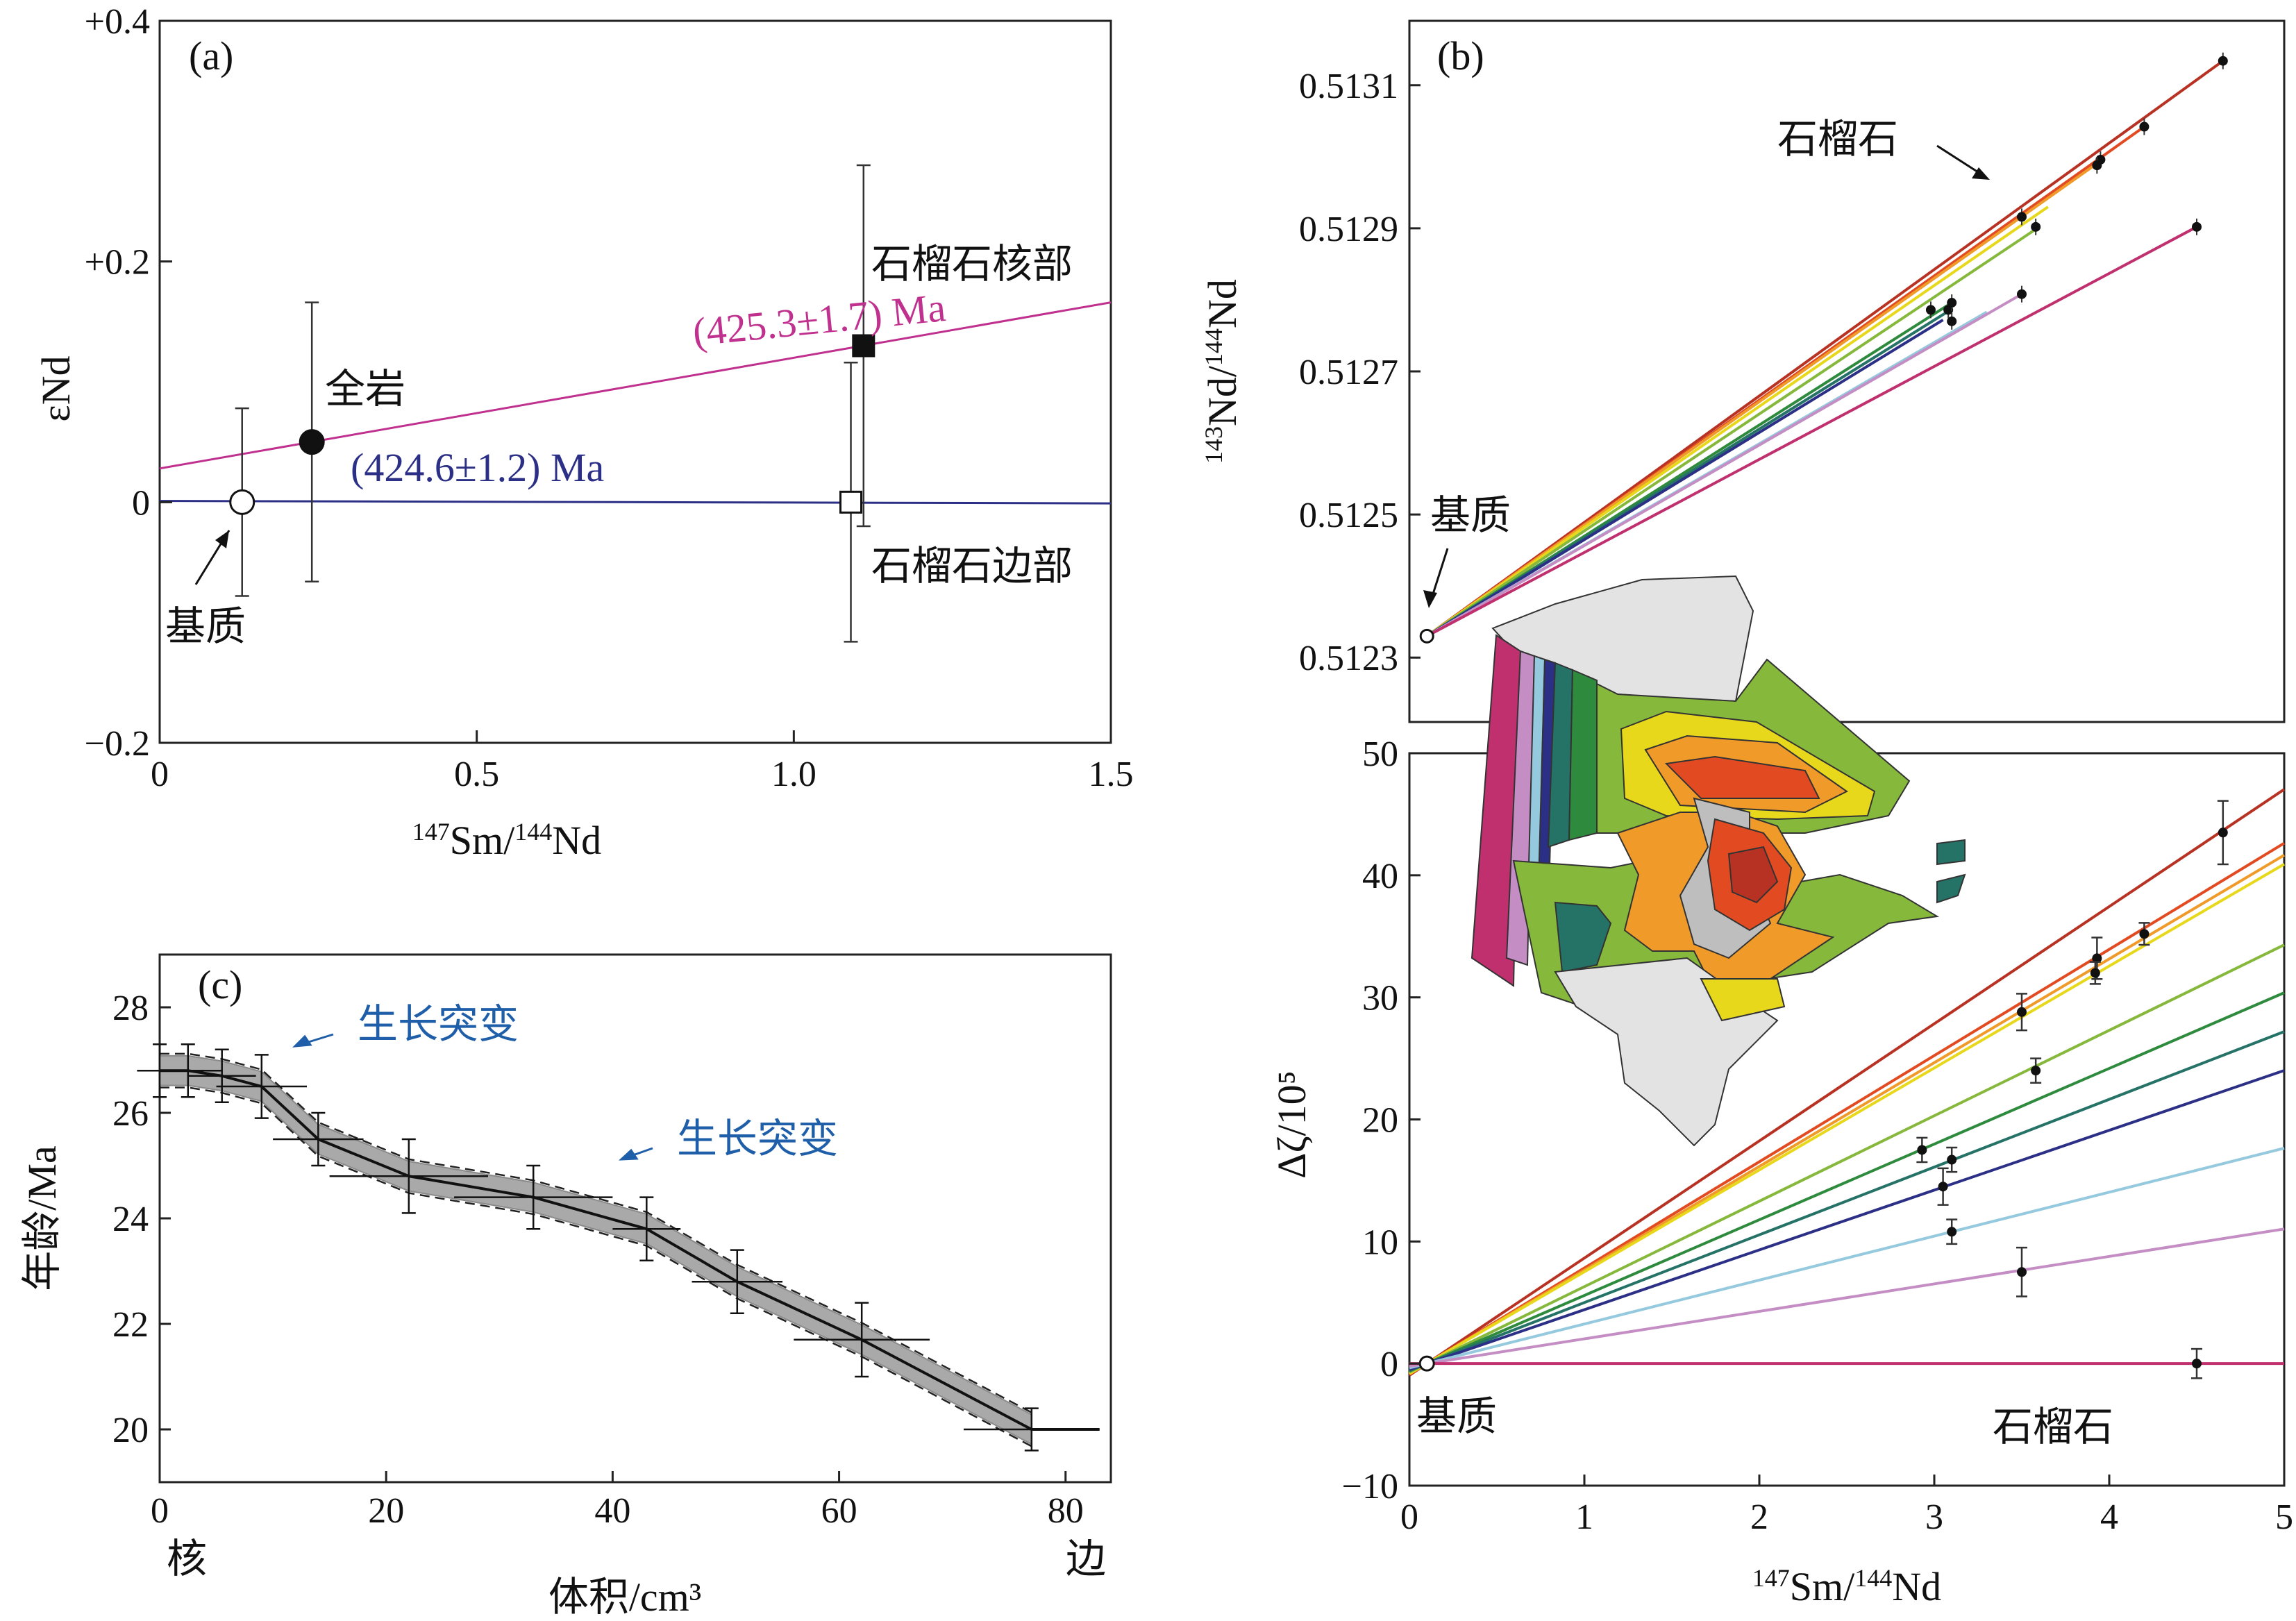 This screenshot has height=1621, width=2296. What do you see at coordinates (1846, 1586) in the screenshot?
I see `panel-d-xlabel: 147Sm/144Nd` at bounding box center [1846, 1586].